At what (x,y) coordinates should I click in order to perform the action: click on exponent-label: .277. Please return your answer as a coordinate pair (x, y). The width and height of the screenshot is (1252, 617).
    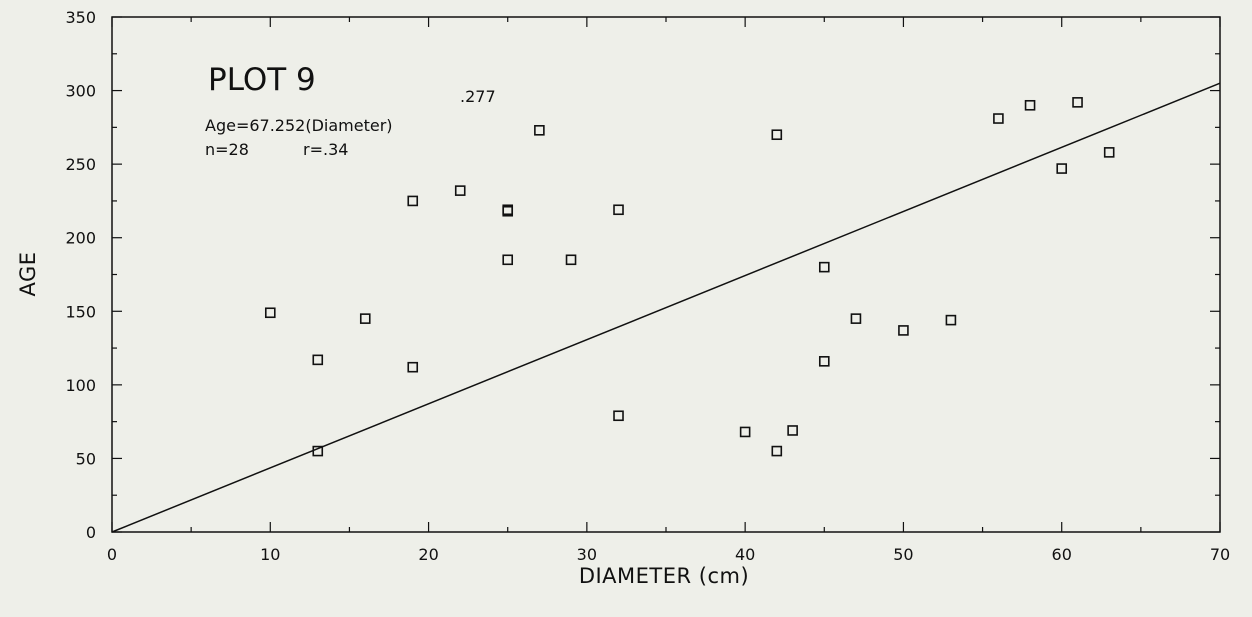
    Looking at the image, I should click on (478, 96).